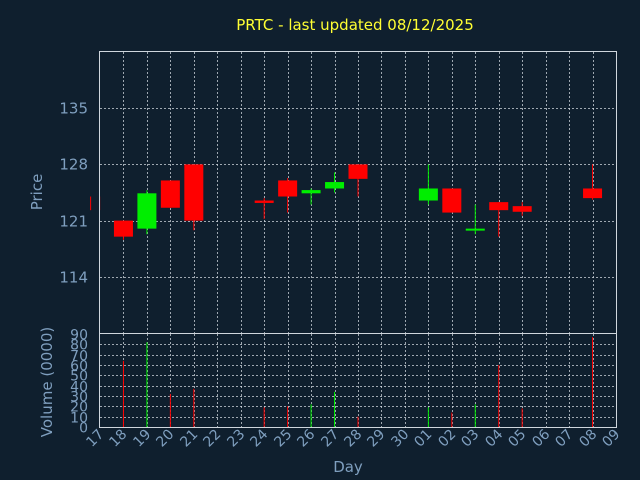 This screenshot has width=640, height=480. I want to click on x-tick-label: 30, so click(400, 439).